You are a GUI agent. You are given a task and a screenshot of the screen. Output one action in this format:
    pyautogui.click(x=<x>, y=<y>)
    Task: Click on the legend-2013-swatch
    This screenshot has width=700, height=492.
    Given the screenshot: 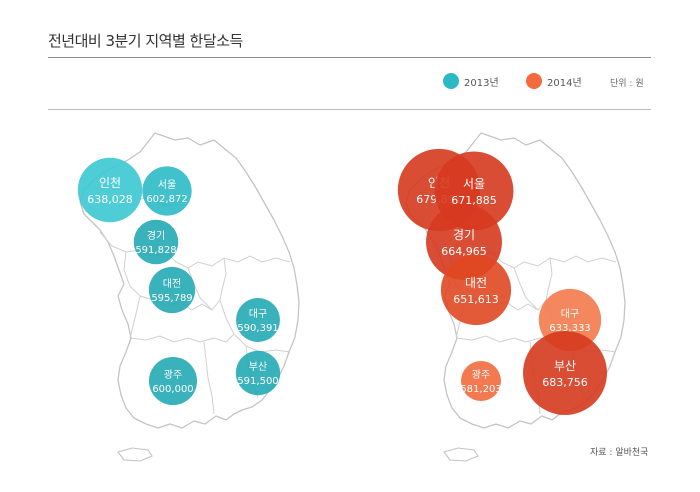 What is the action you would take?
    pyautogui.click(x=451, y=81)
    